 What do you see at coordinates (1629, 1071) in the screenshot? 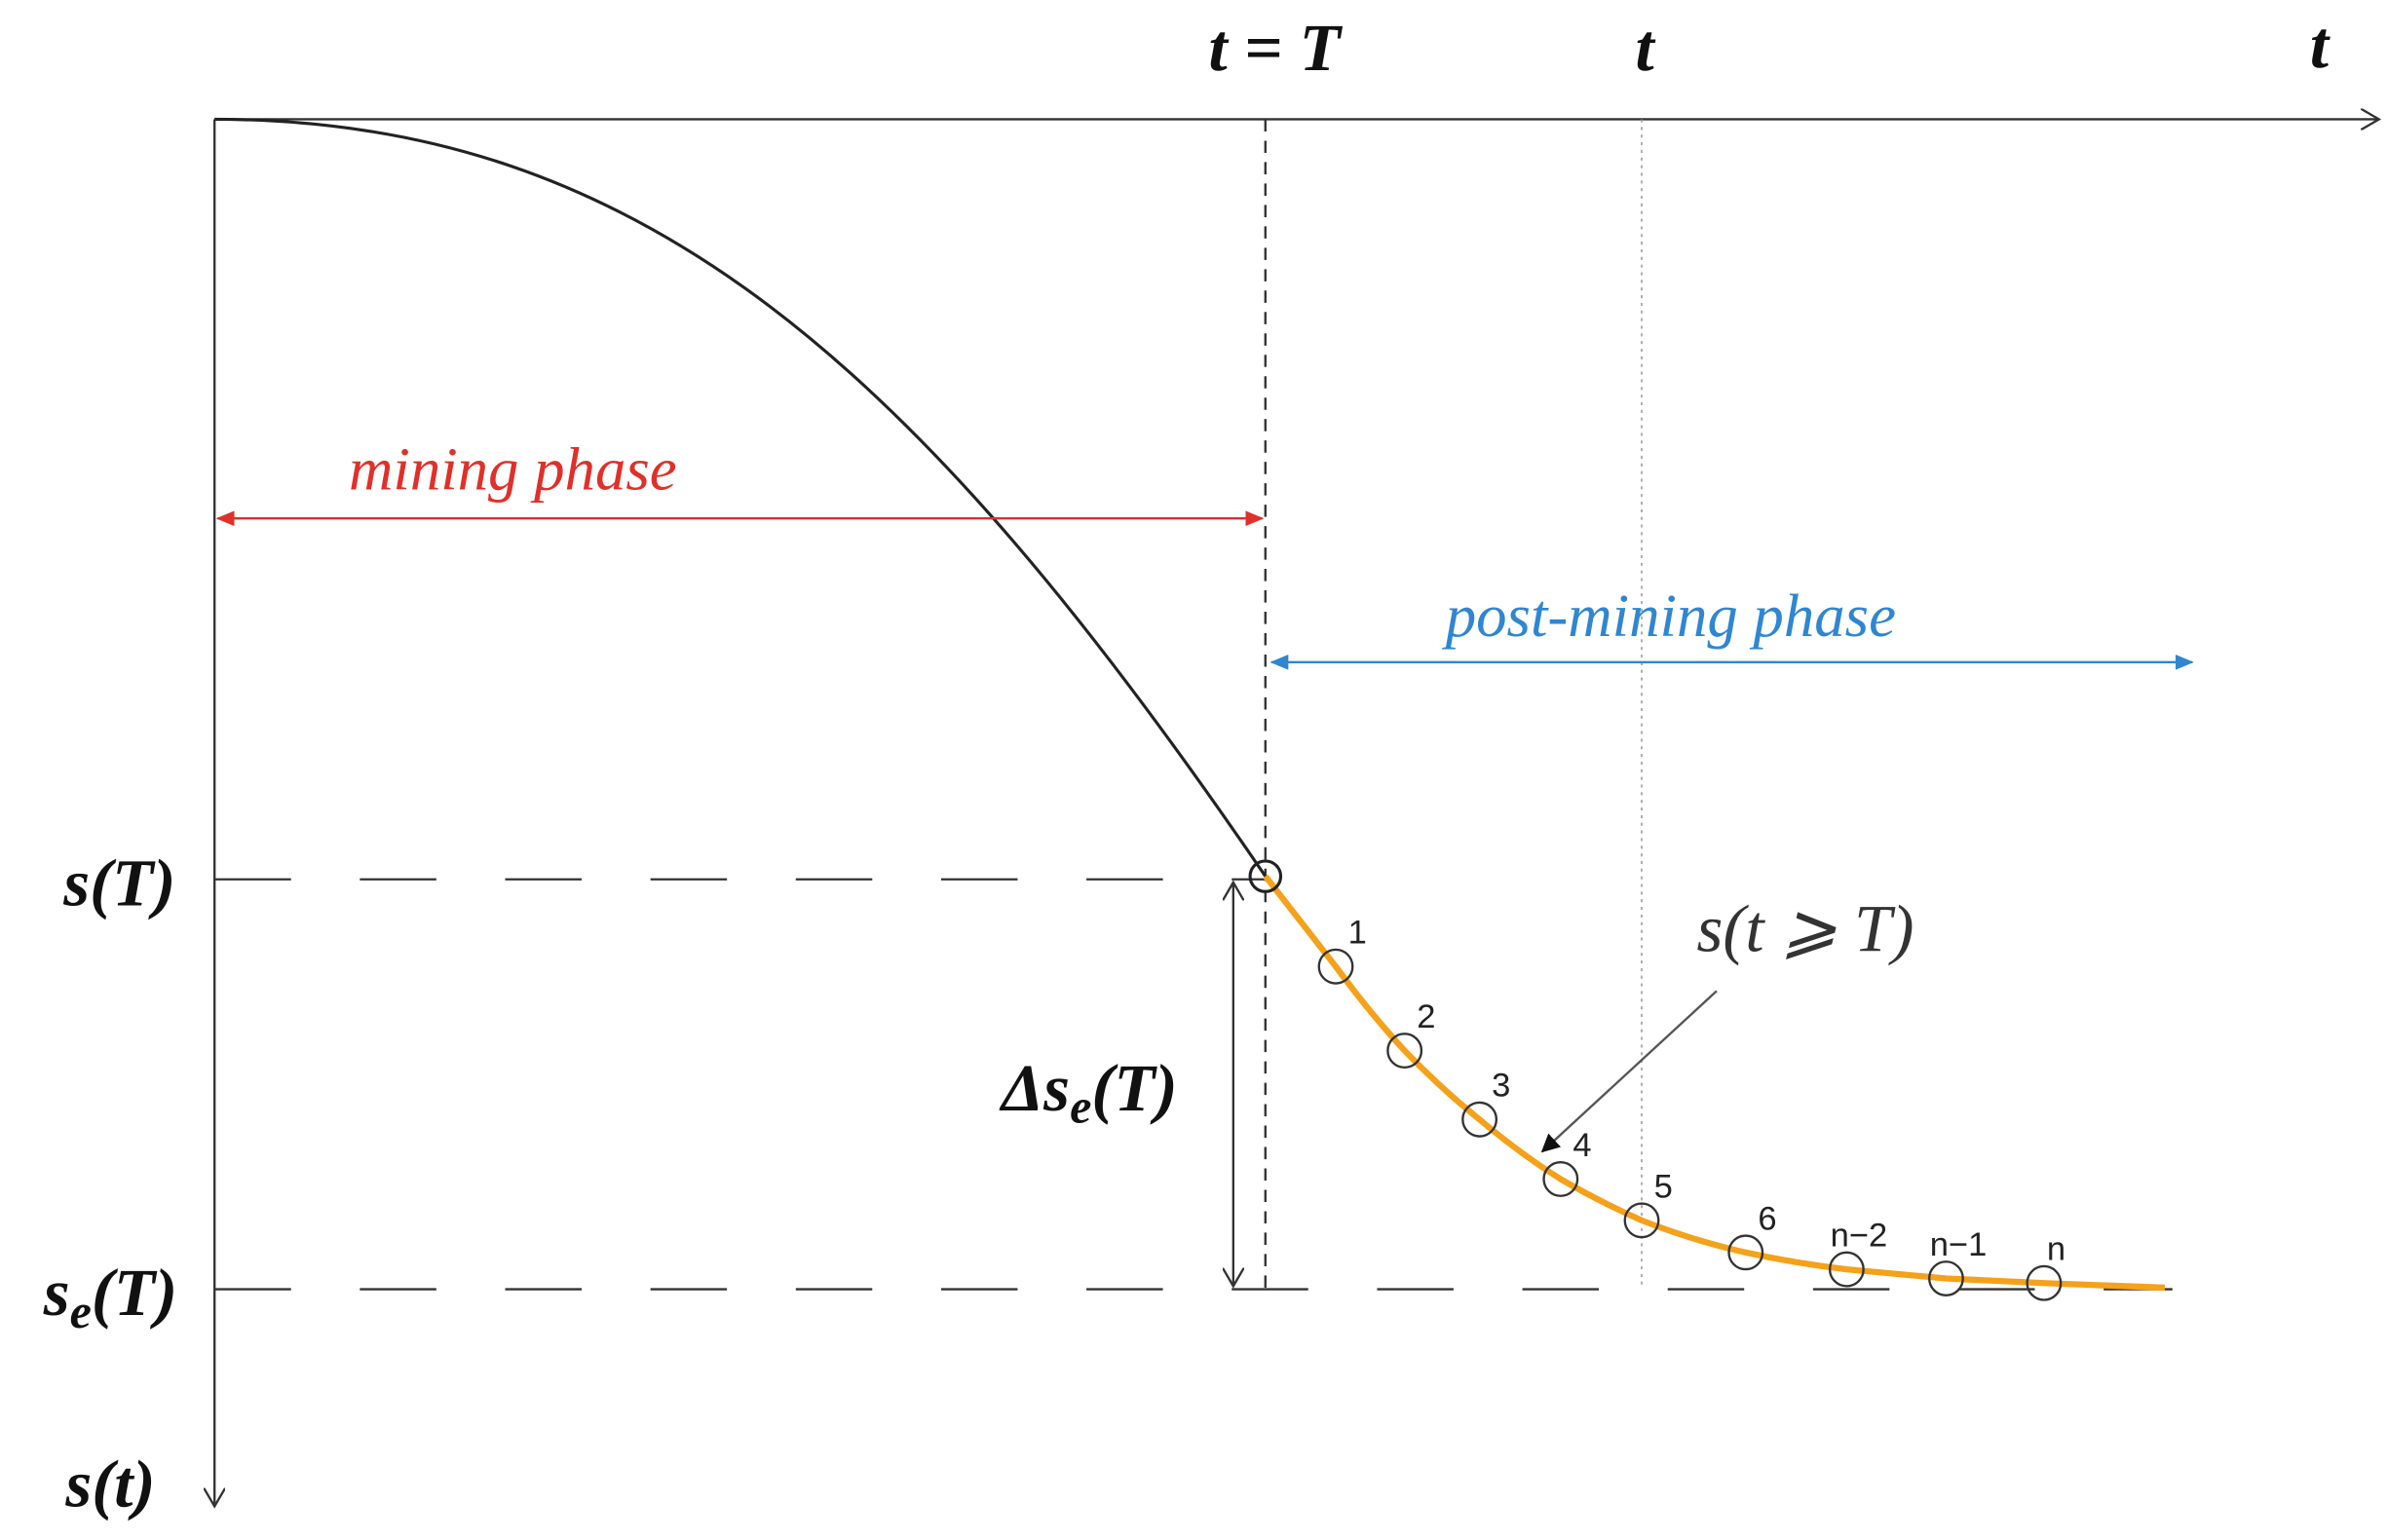
I see `curve-pointer` at bounding box center [1629, 1071].